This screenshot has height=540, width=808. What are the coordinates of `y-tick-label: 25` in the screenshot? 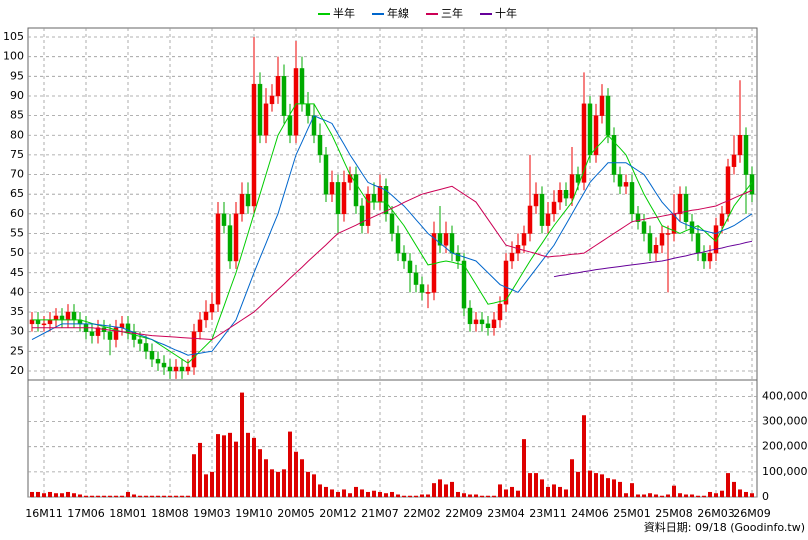 It's located at (17, 350).